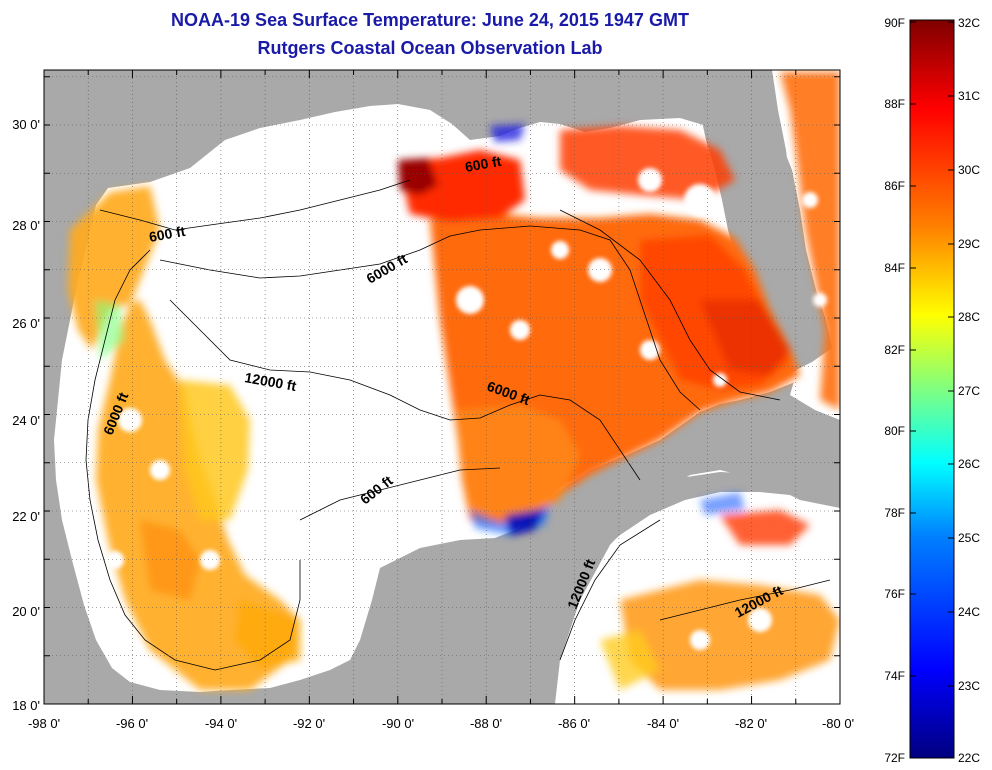 The height and width of the screenshot is (770, 992). What do you see at coordinates (26, 516) in the screenshot?
I see `lat-tick-label: 22 0'` at bounding box center [26, 516].